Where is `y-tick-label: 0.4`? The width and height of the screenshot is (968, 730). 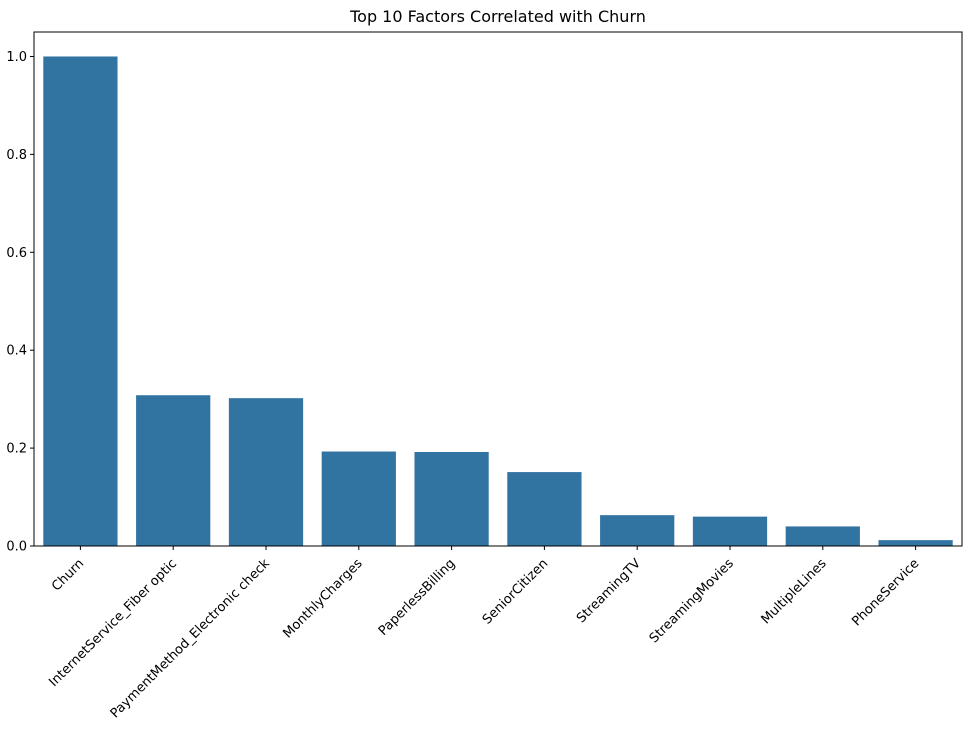 y-tick-label: 0.4 is located at coordinates (16, 351).